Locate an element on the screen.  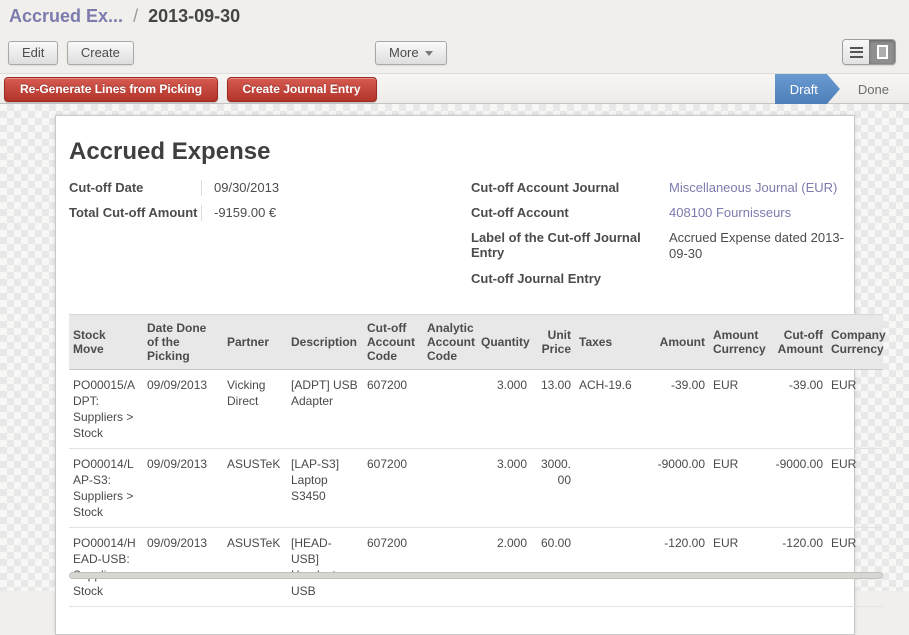
cutoff-account-link: 408100 Fournisseurs is located at coordinates (730, 212).